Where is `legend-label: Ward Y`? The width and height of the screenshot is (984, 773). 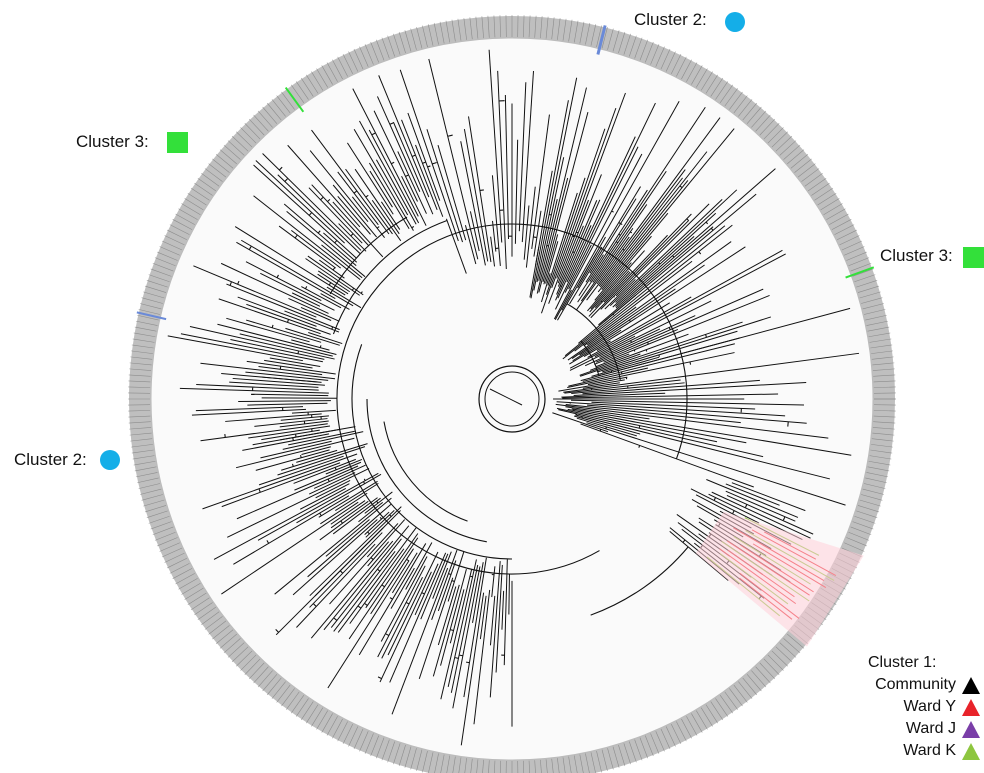
legend-label: Ward Y is located at coordinates (929, 706).